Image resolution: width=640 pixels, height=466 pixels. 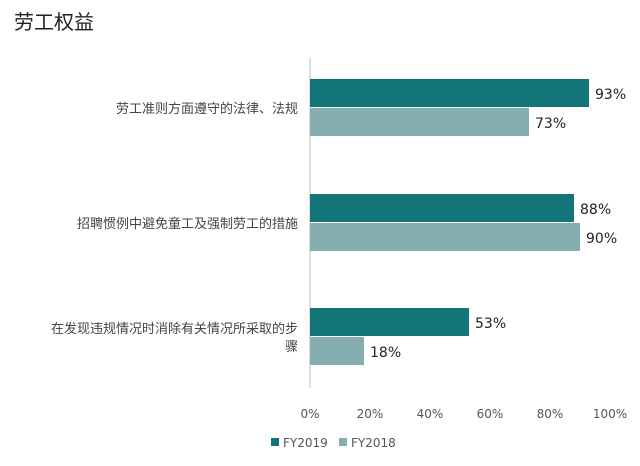 I want to click on chart-title: 劳工权益, so click(x=54, y=22).